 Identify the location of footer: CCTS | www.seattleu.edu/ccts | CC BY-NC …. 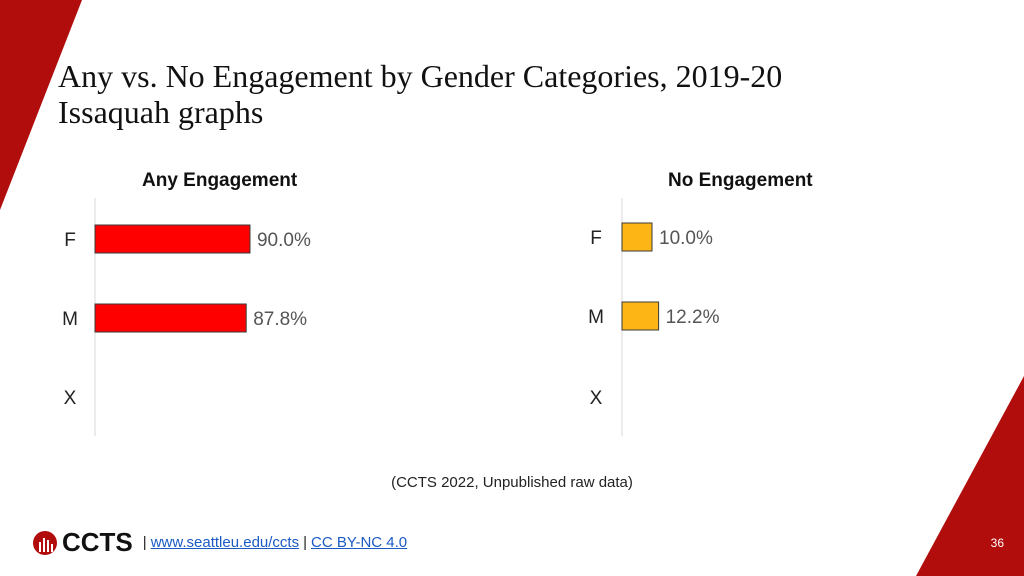
(219, 542).